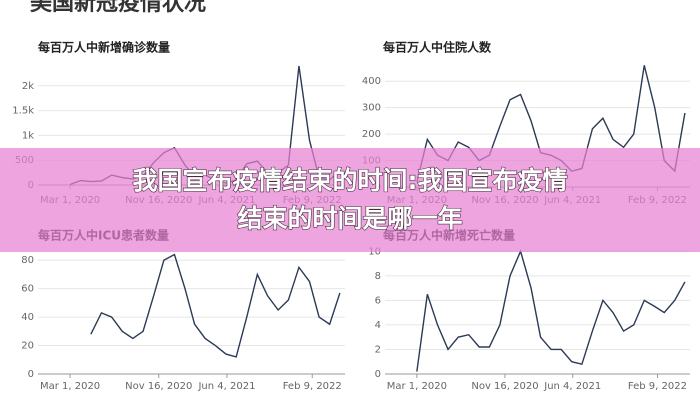 Image resolution: width=700 pixels, height=400 pixels. I want to click on y-tick-label: 2, so click(378, 349).